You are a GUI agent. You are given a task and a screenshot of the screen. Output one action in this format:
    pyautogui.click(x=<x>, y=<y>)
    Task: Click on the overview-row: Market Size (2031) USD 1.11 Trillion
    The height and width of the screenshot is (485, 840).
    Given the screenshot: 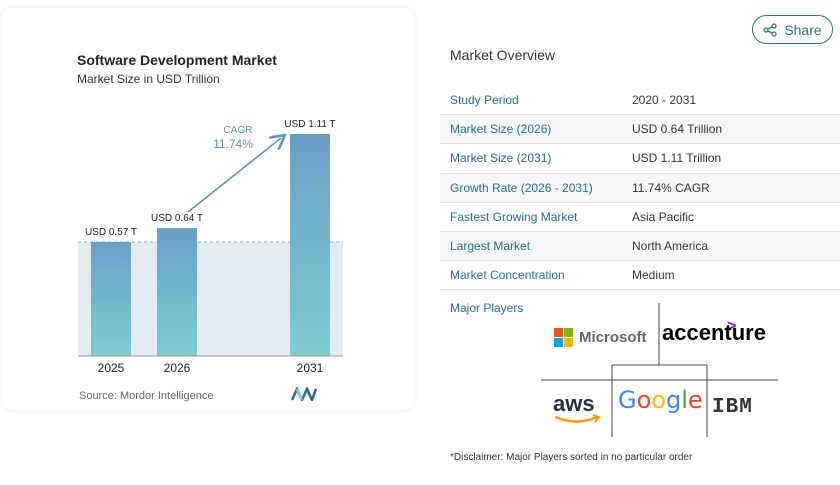 What is the action you would take?
    pyautogui.click(x=640, y=159)
    